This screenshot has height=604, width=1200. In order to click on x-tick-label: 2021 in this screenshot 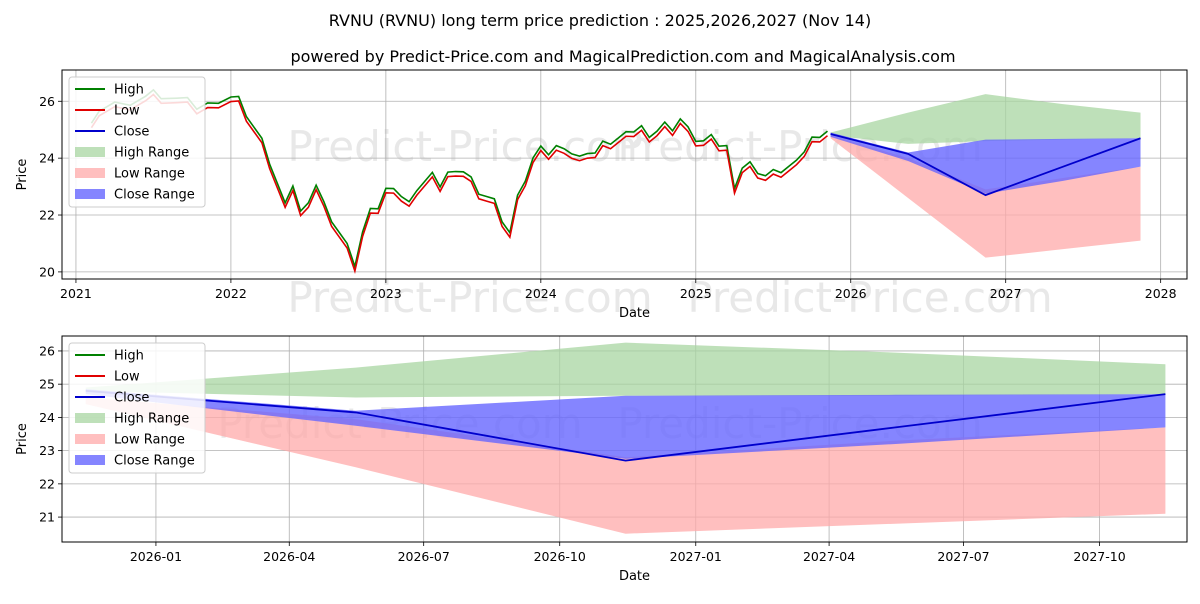, I will do `click(76, 293)`.